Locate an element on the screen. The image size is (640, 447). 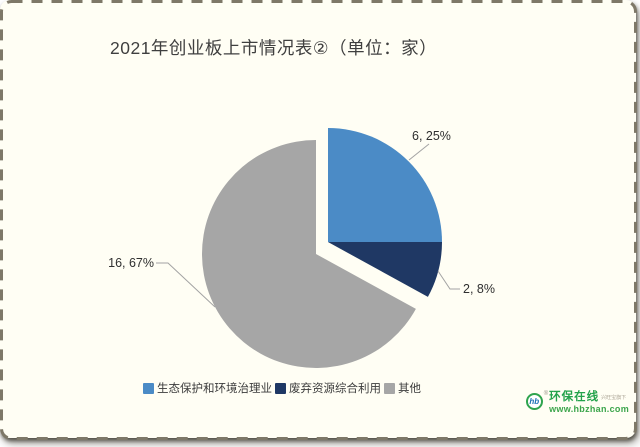
data-label-slice-2: 16, 67% is located at coordinates (131, 263).